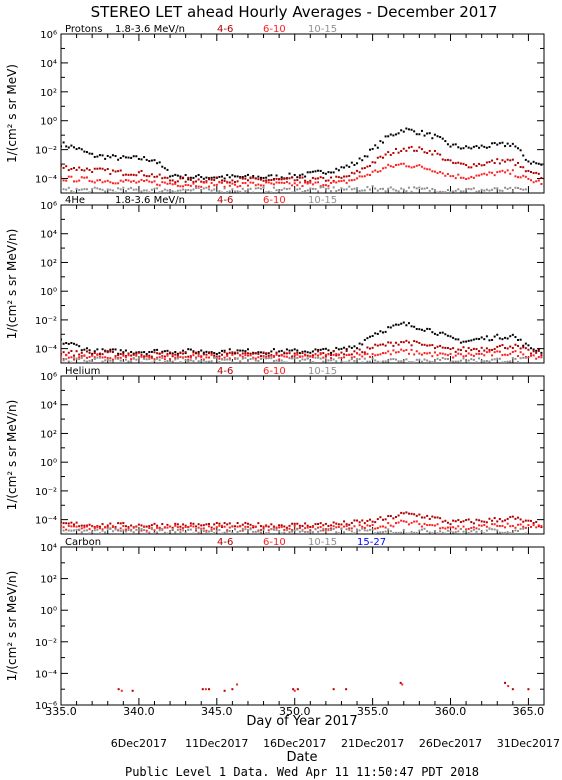 This screenshot has width=562, height=780. Describe the element at coordinates (61, 711) in the screenshot. I see `x-tick-label: 335.0` at that location.